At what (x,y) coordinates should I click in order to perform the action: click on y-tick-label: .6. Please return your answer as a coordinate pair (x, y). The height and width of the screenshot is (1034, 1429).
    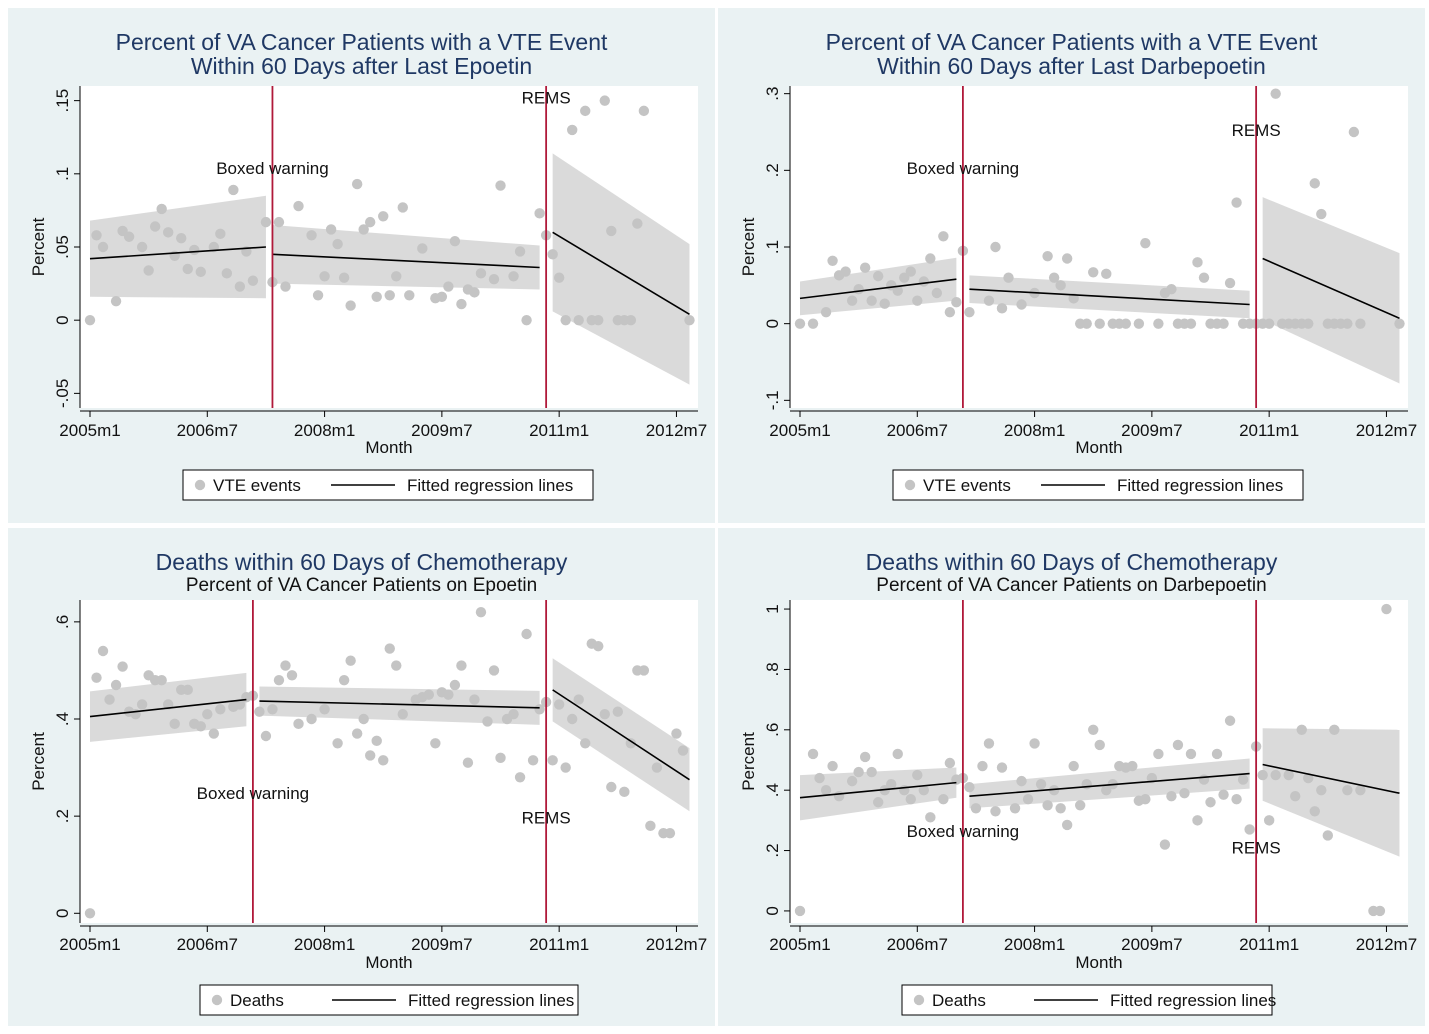
    Looking at the image, I should click on (62, 622).